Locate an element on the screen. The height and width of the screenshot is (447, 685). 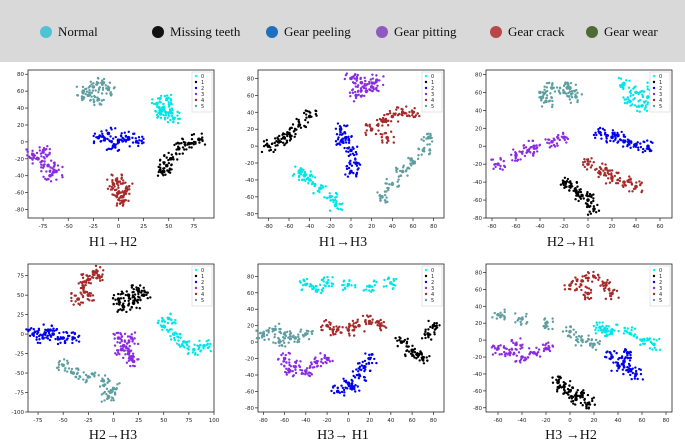
x-tick-label: -25 is located at coordinates (93, 227).